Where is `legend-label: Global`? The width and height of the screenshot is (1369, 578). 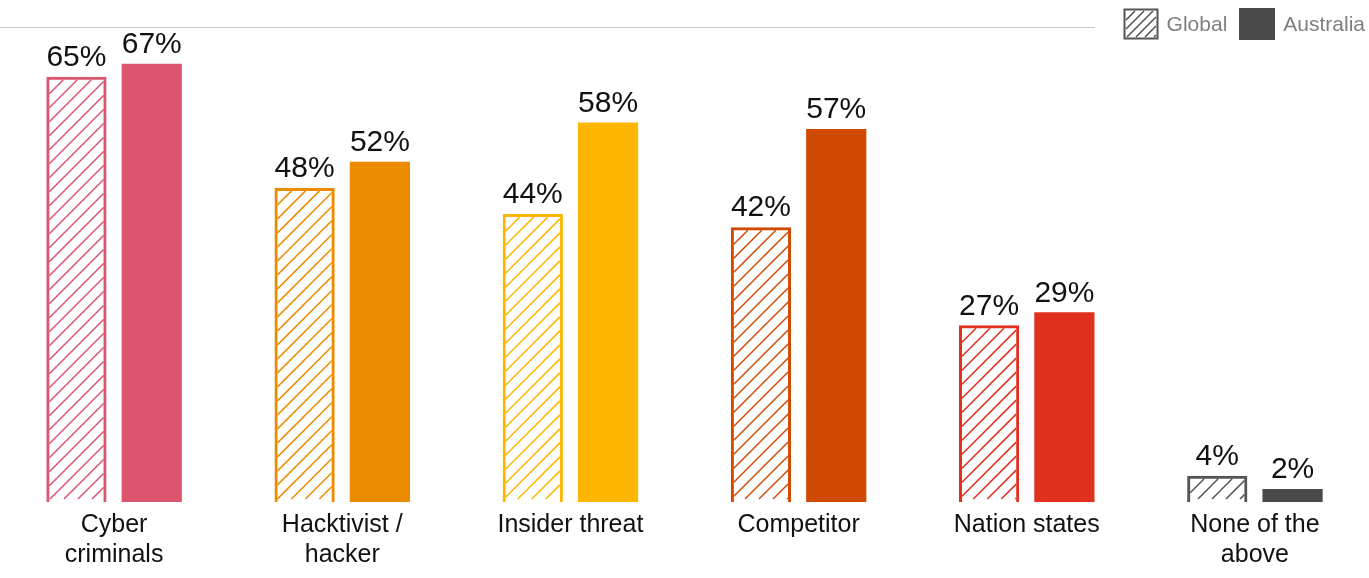 legend-label: Global is located at coordinates (1197, 24).